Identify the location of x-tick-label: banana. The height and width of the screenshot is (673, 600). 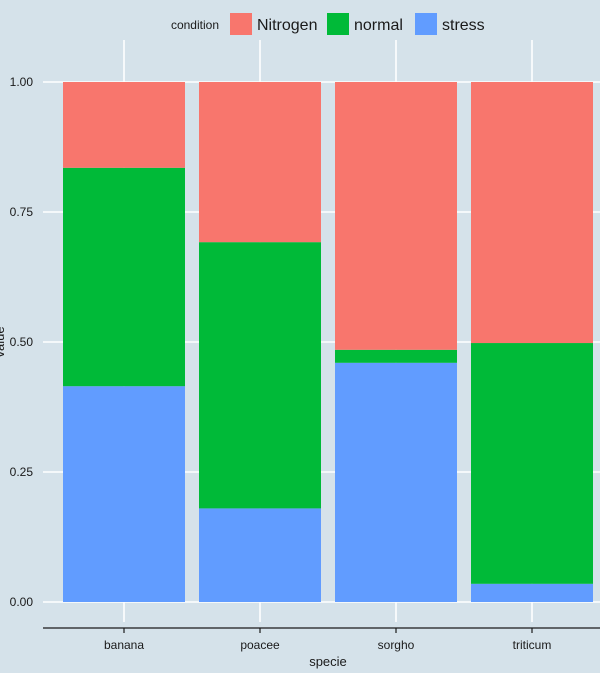
(124, 645).